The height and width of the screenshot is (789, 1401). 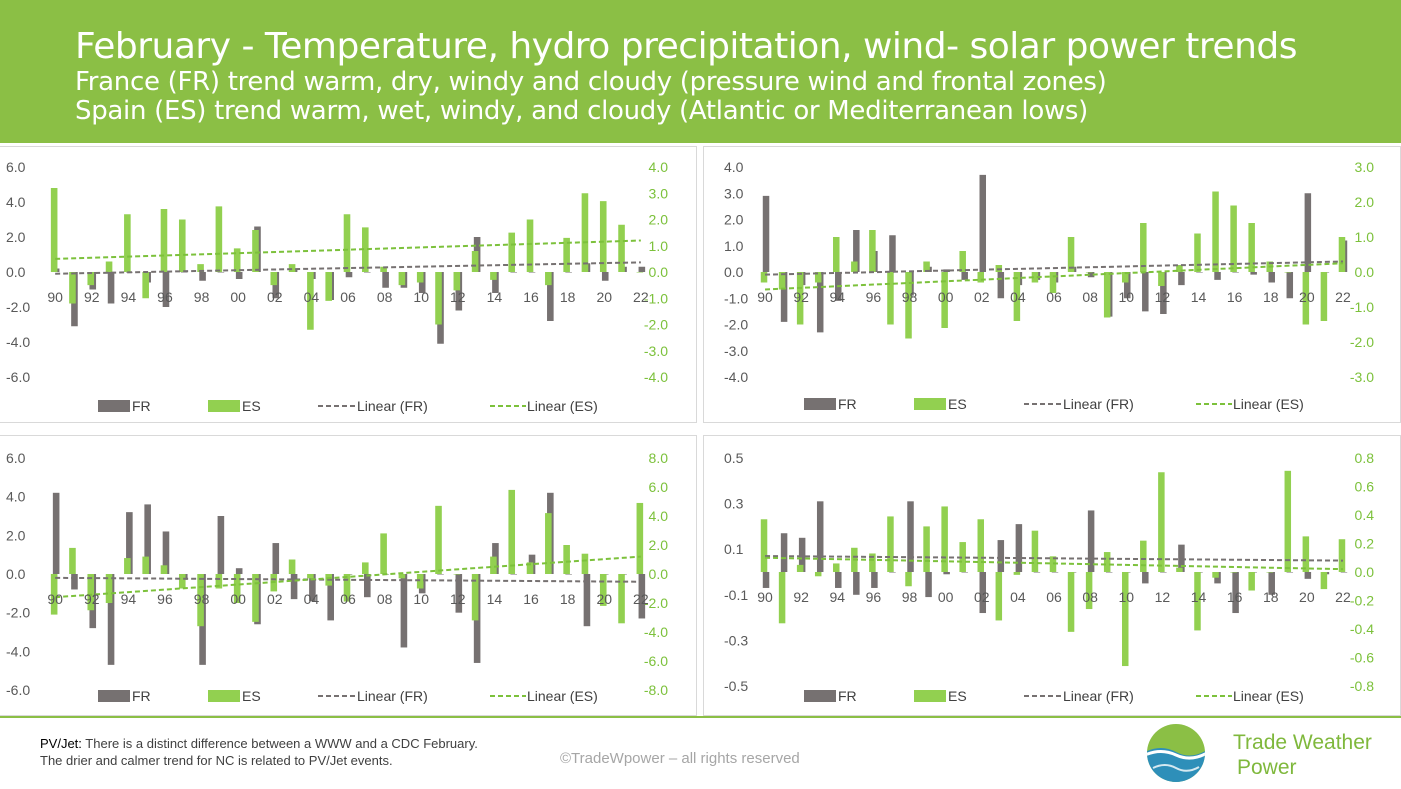 What do you see at coordinates (1362, 629) in the screenshot?
I see `right-tick-label: -0.4` at bounding box center [1362, 629].